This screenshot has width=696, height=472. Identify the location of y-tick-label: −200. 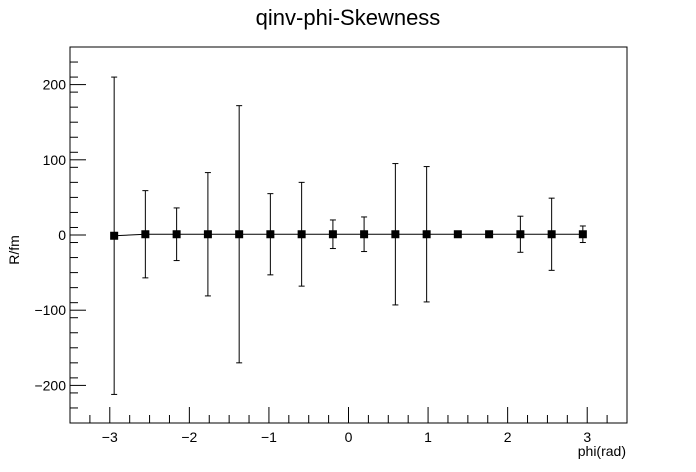
(50, 385).